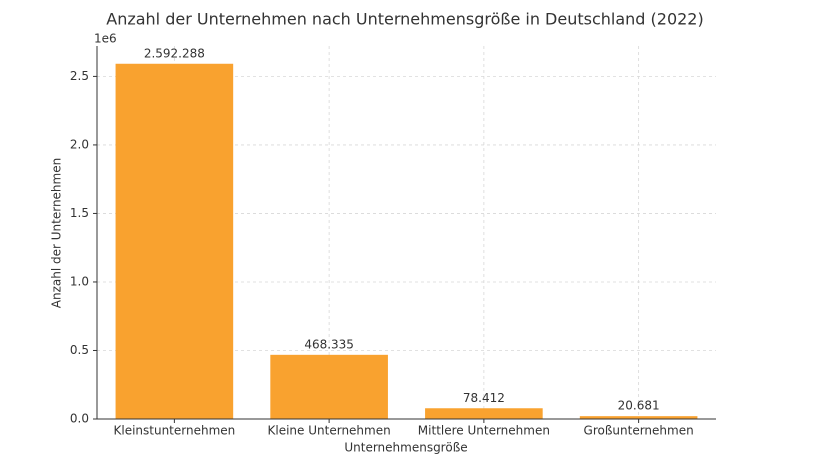 The width and height of the screenshot is (820, 462). I want to click on x-tick-label: Großunternehmen, so click(639, 431).